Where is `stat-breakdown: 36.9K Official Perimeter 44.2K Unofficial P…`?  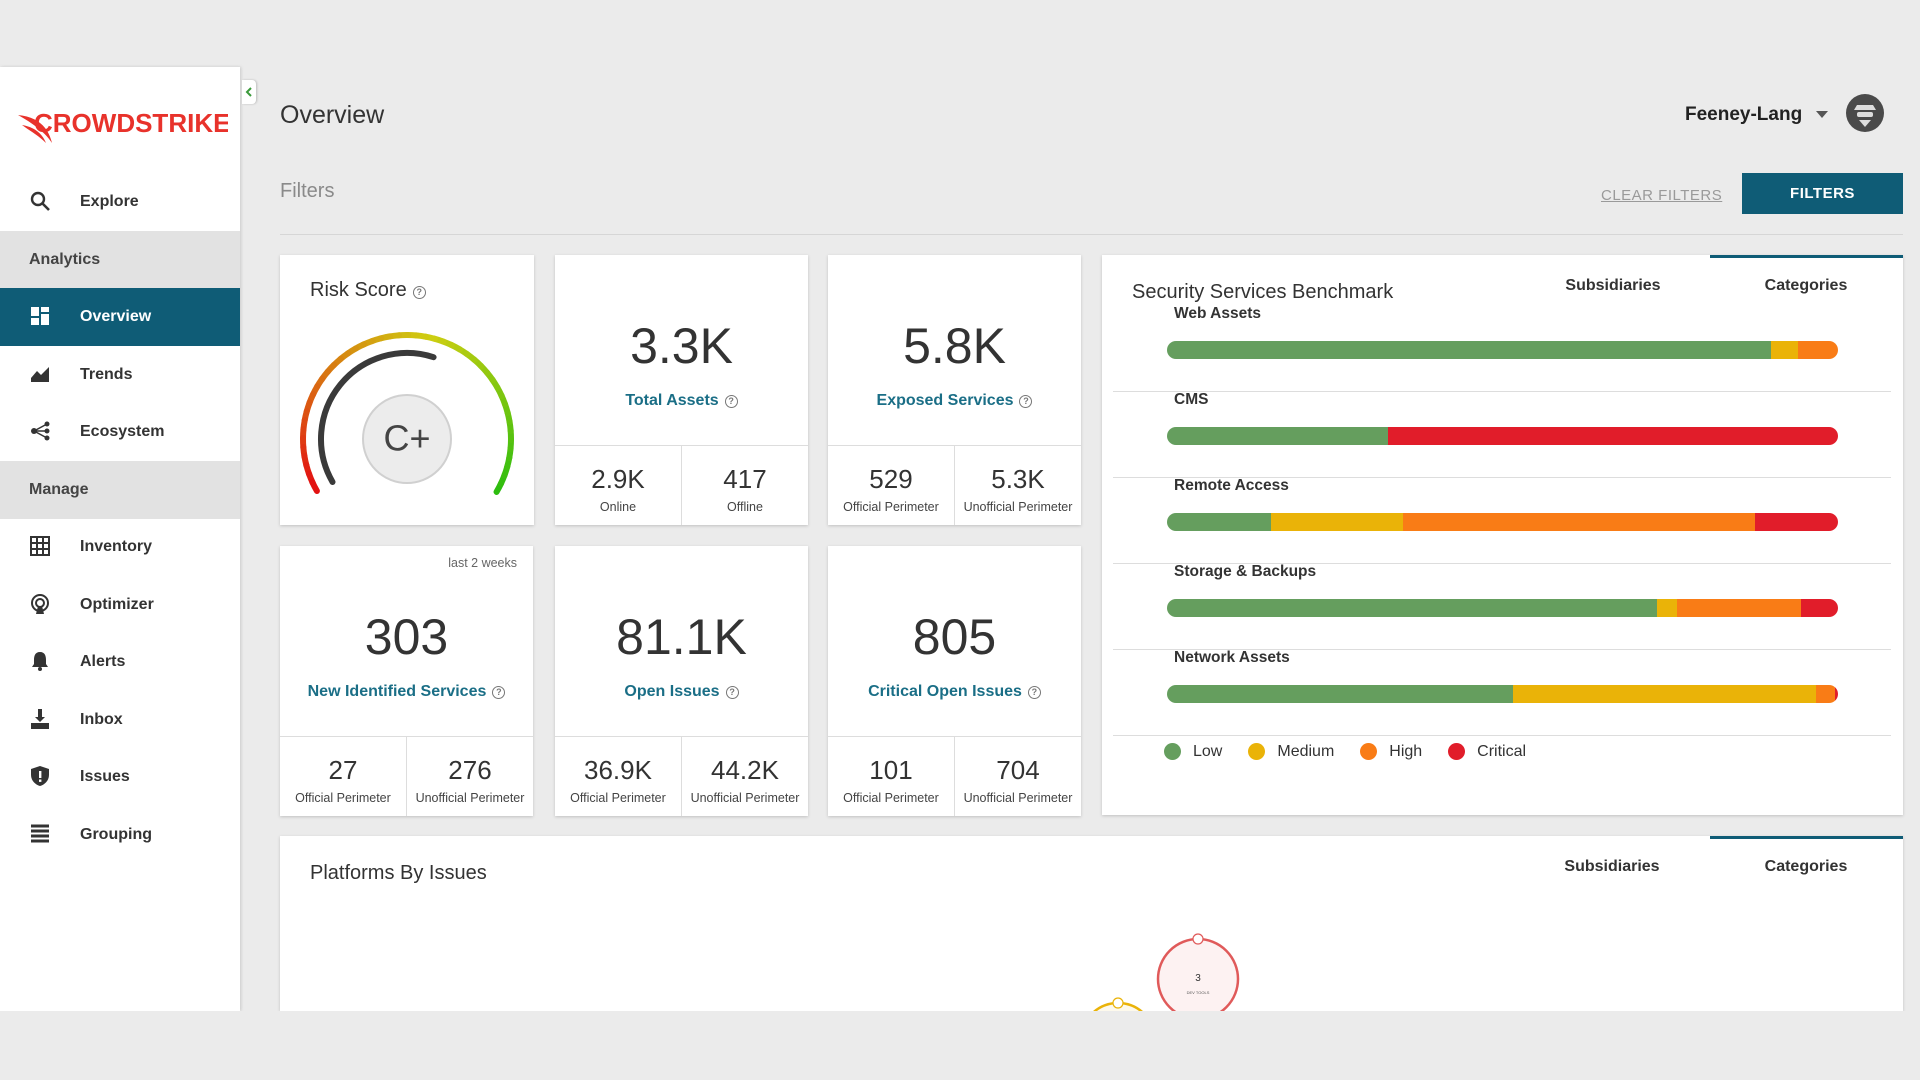
stat-breakdown: 36.9K Official Perimeter 44.2K Unofficial P… is located at coordinates (681, 776).